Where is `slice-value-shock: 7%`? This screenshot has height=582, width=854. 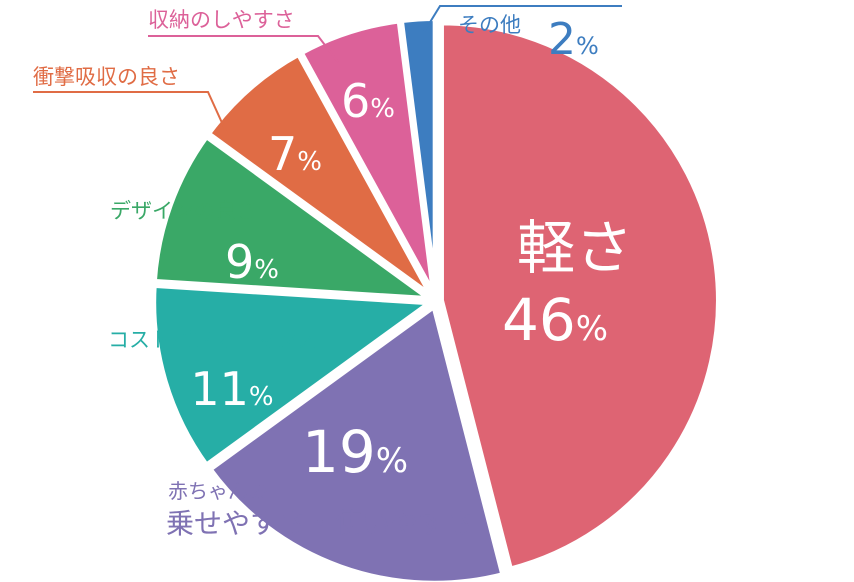 slice-value-shock: 7% is located at coordinates (295, 154).